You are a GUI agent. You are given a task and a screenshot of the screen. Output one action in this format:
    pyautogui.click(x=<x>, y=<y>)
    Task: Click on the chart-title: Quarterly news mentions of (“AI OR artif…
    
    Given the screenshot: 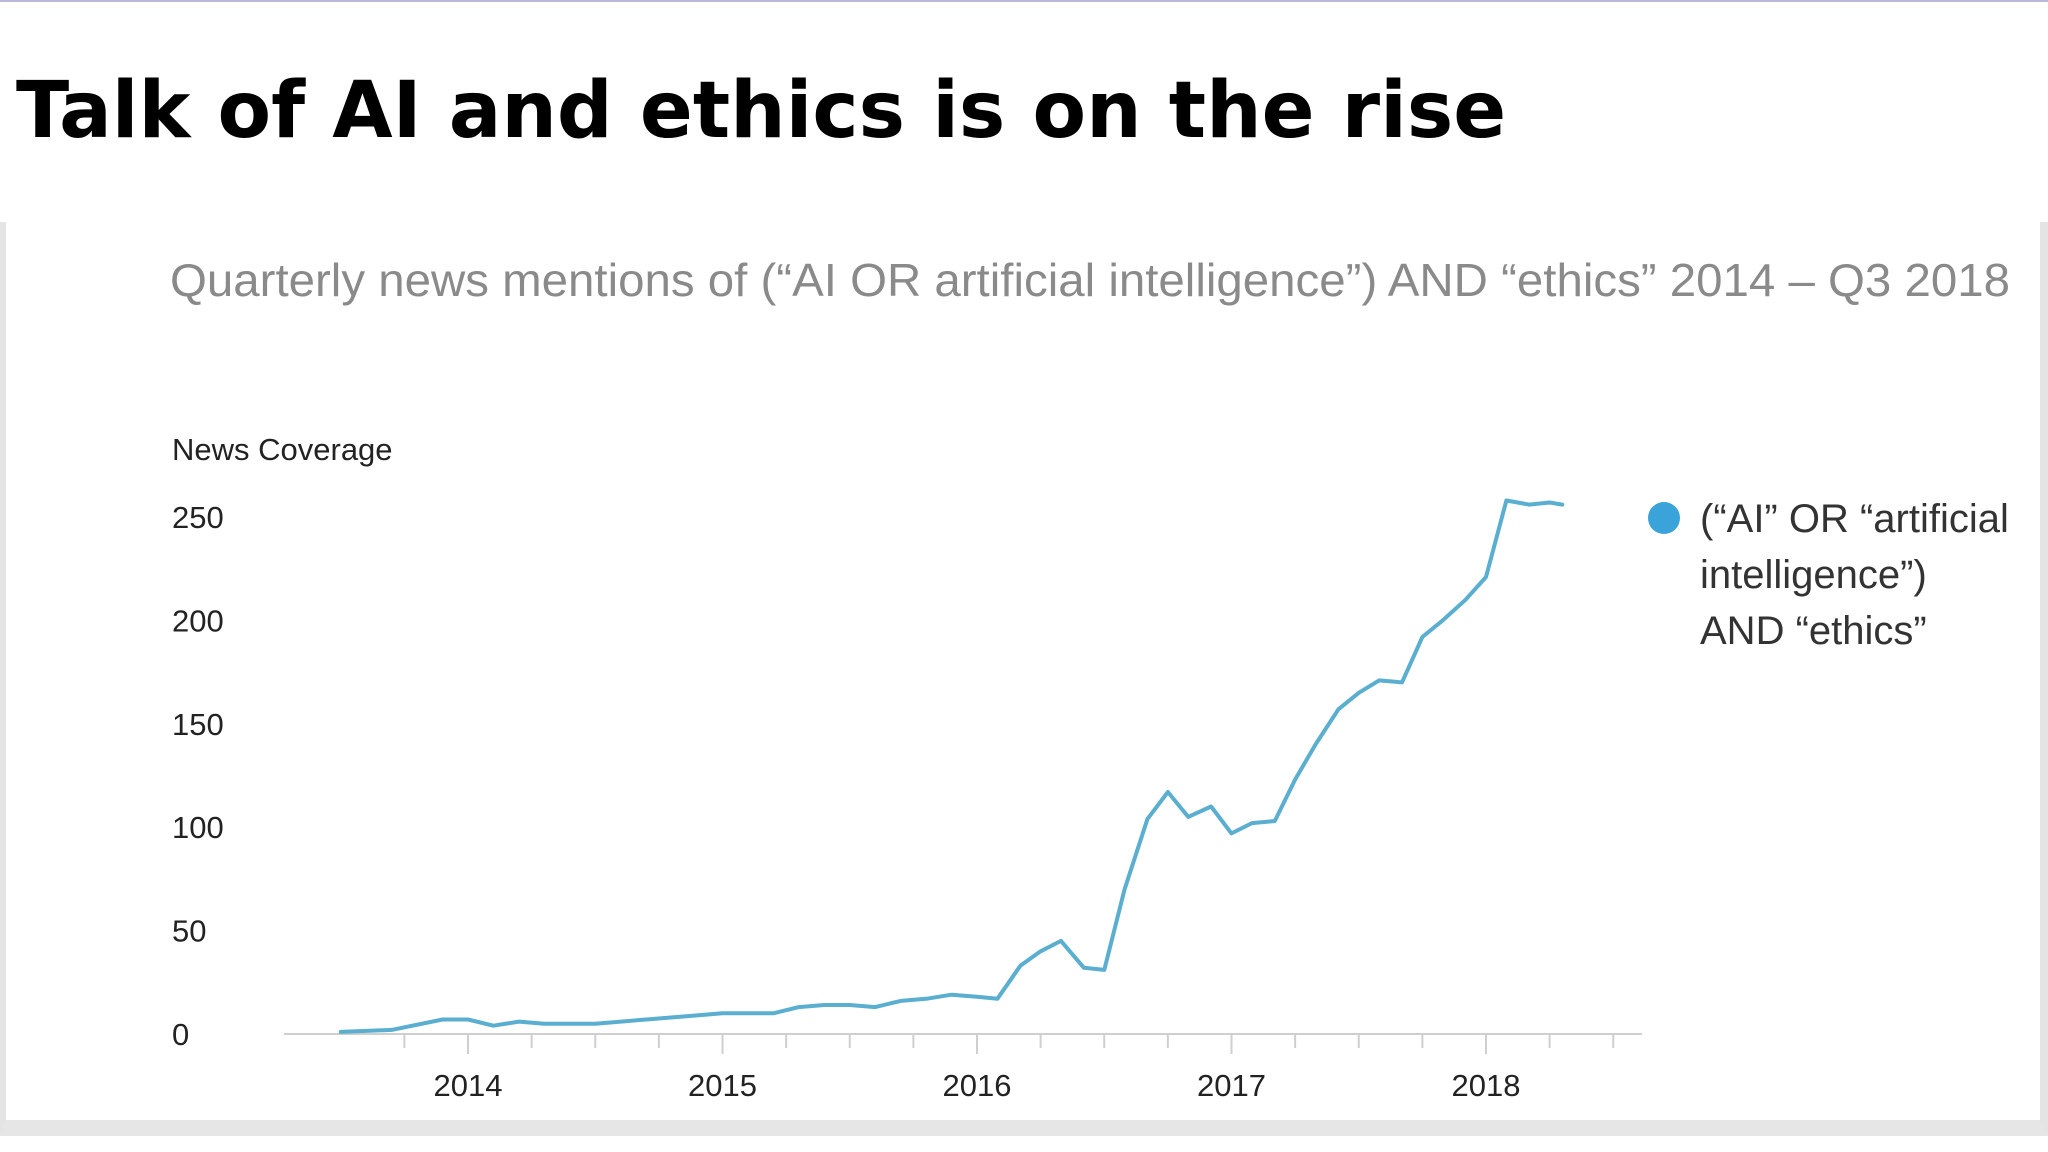 What is the action you would take?
    pyautogui.click(x=1090, y=280)
    